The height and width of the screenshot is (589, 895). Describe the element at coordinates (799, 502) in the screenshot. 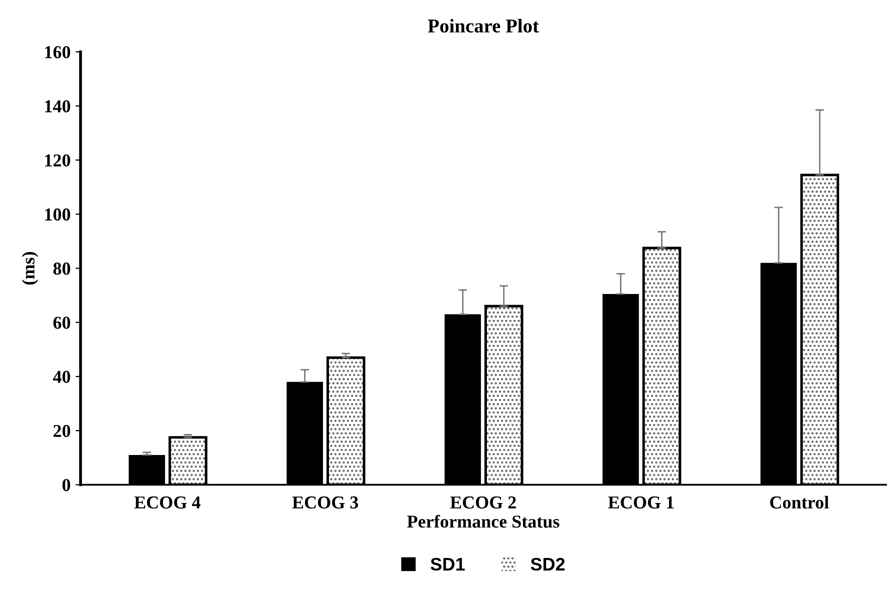

I see `x-tick-label: Control` at that location.